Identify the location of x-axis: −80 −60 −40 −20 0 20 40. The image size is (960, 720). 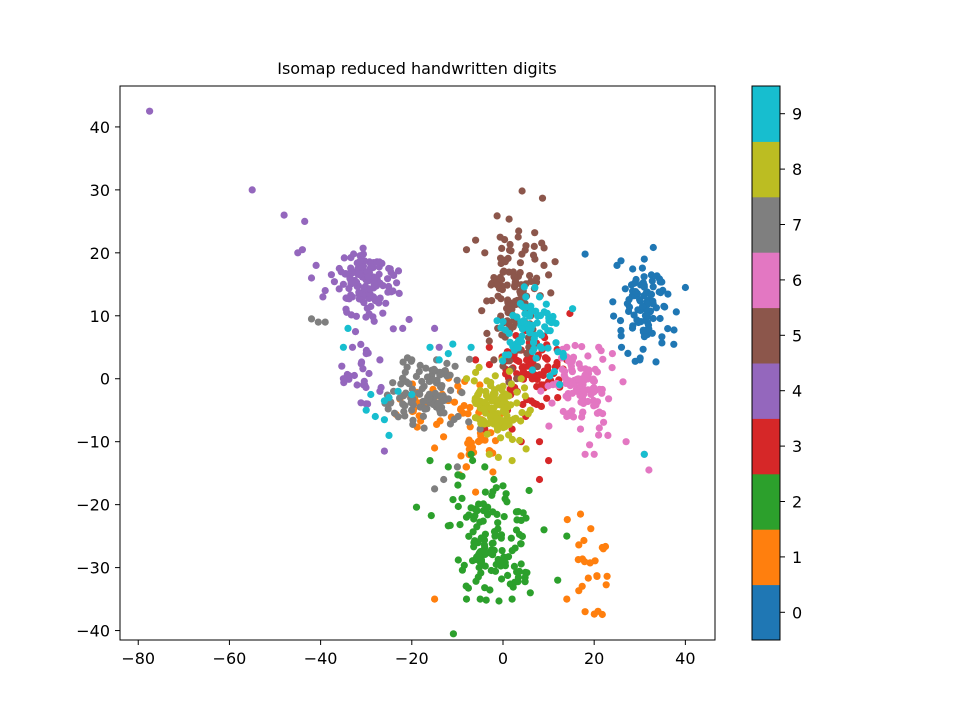
(408, 654).